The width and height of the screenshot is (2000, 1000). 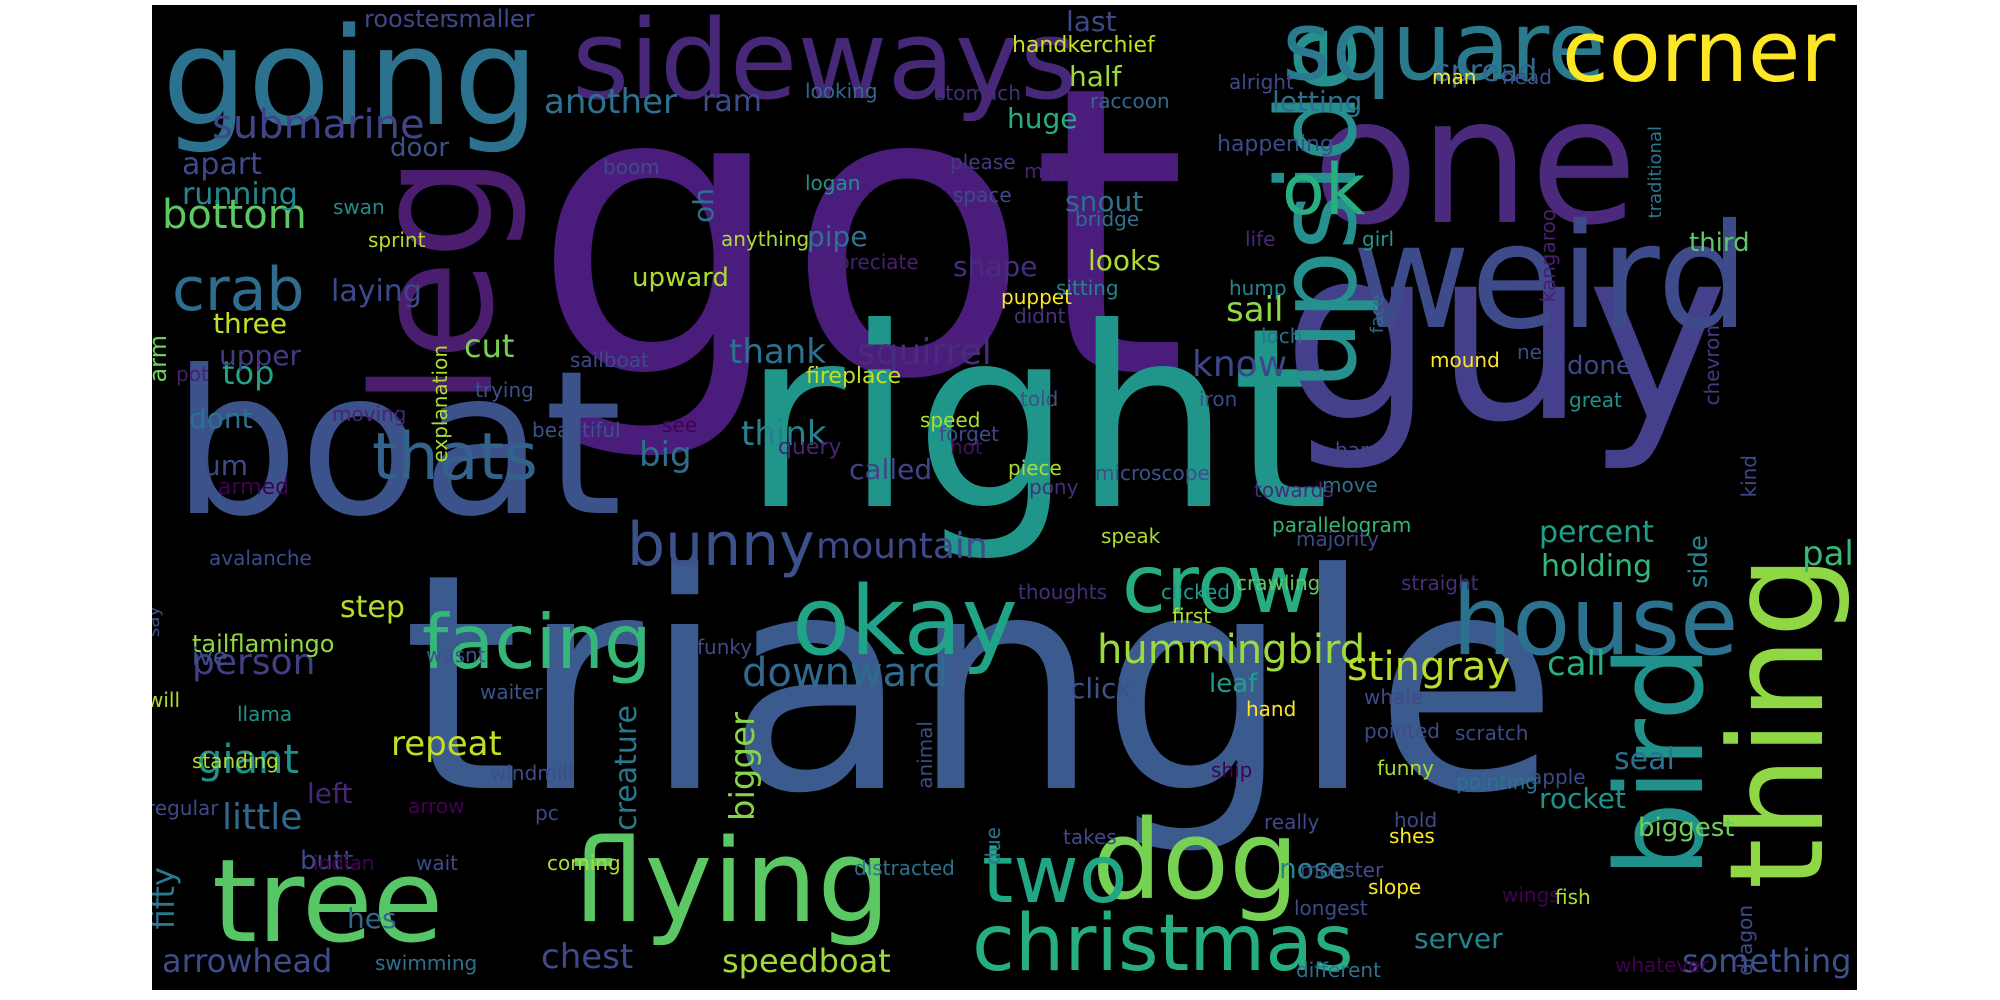 I want to click on word-top: top, so click(x=248, y=373).